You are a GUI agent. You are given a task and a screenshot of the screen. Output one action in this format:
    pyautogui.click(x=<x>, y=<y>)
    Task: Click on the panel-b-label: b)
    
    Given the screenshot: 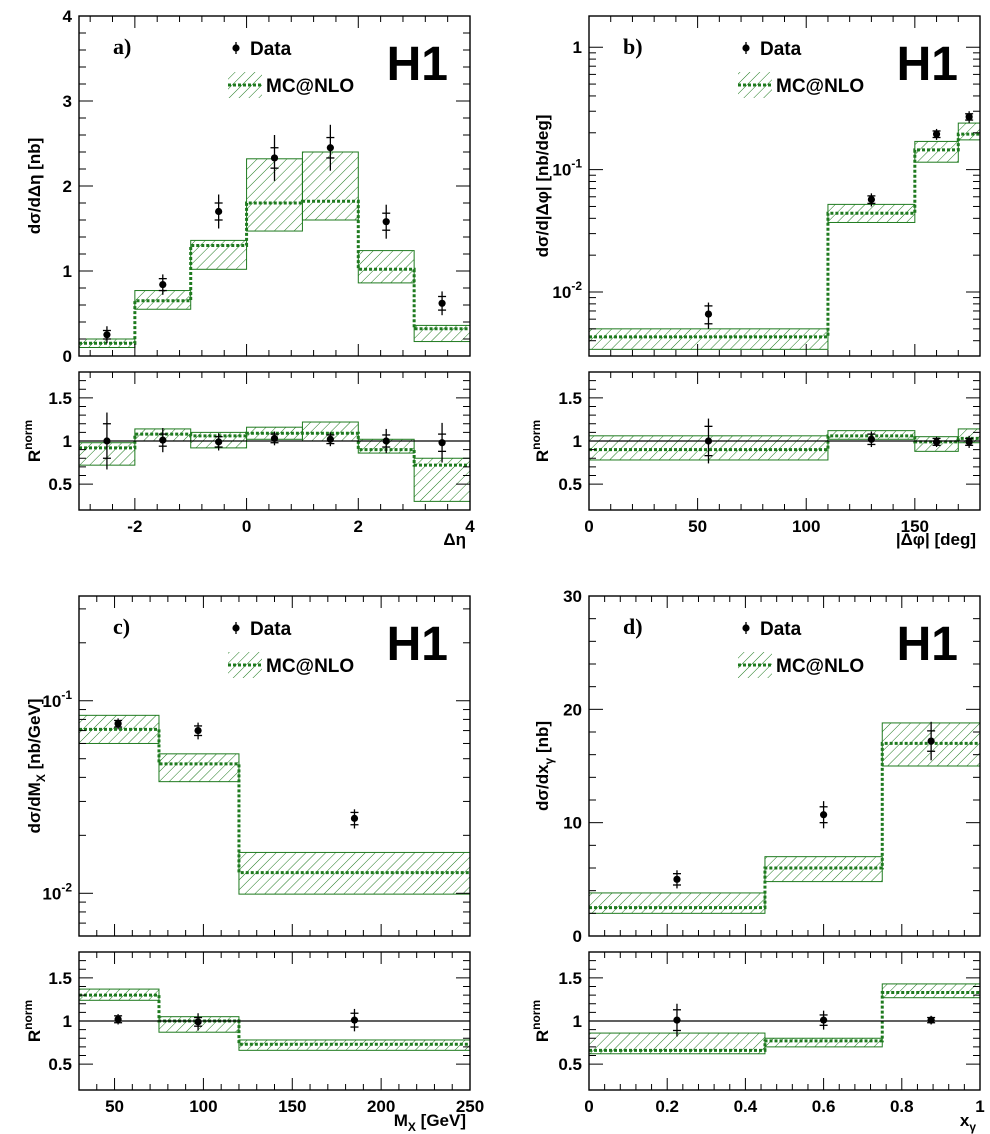 What is the action you would take?
    pyautogui.click(x=633, y=46)
    